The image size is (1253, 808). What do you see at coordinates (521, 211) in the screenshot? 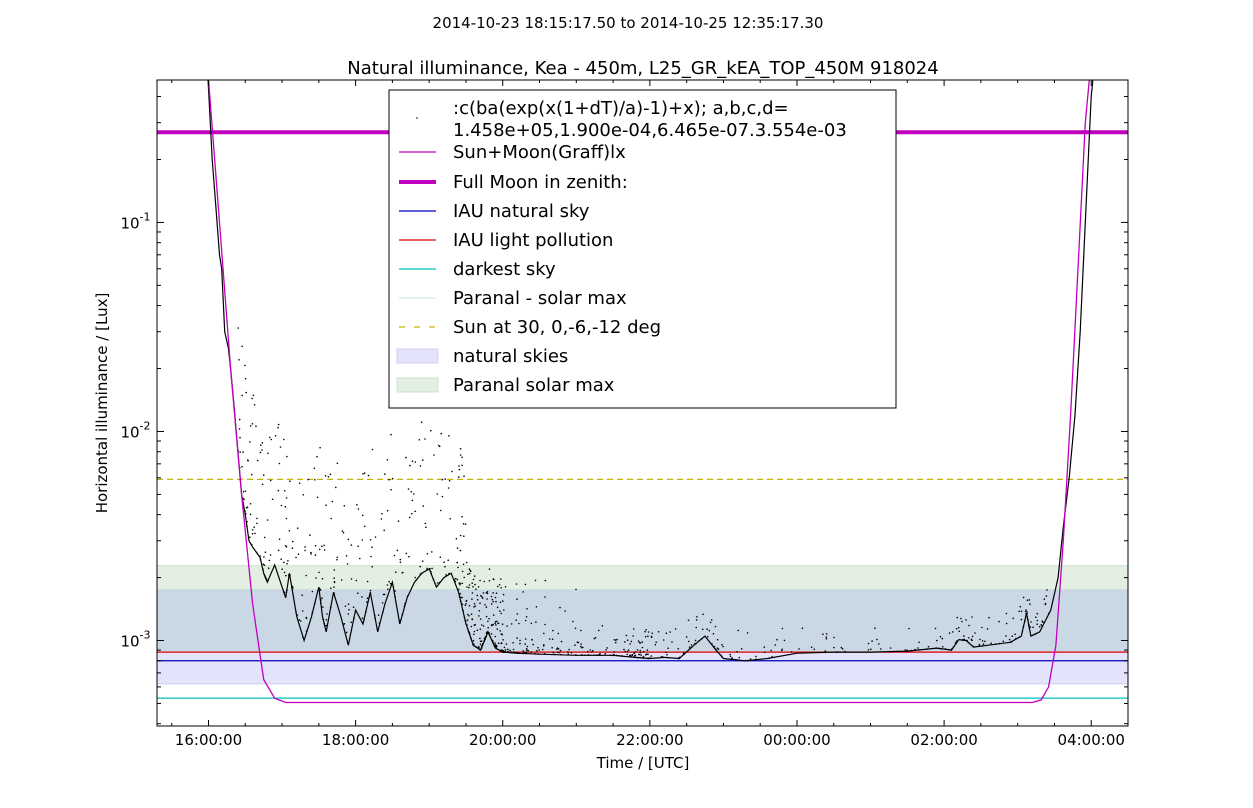
I see `legend-label: IAU natural sky` at bounding box center [521, 211].